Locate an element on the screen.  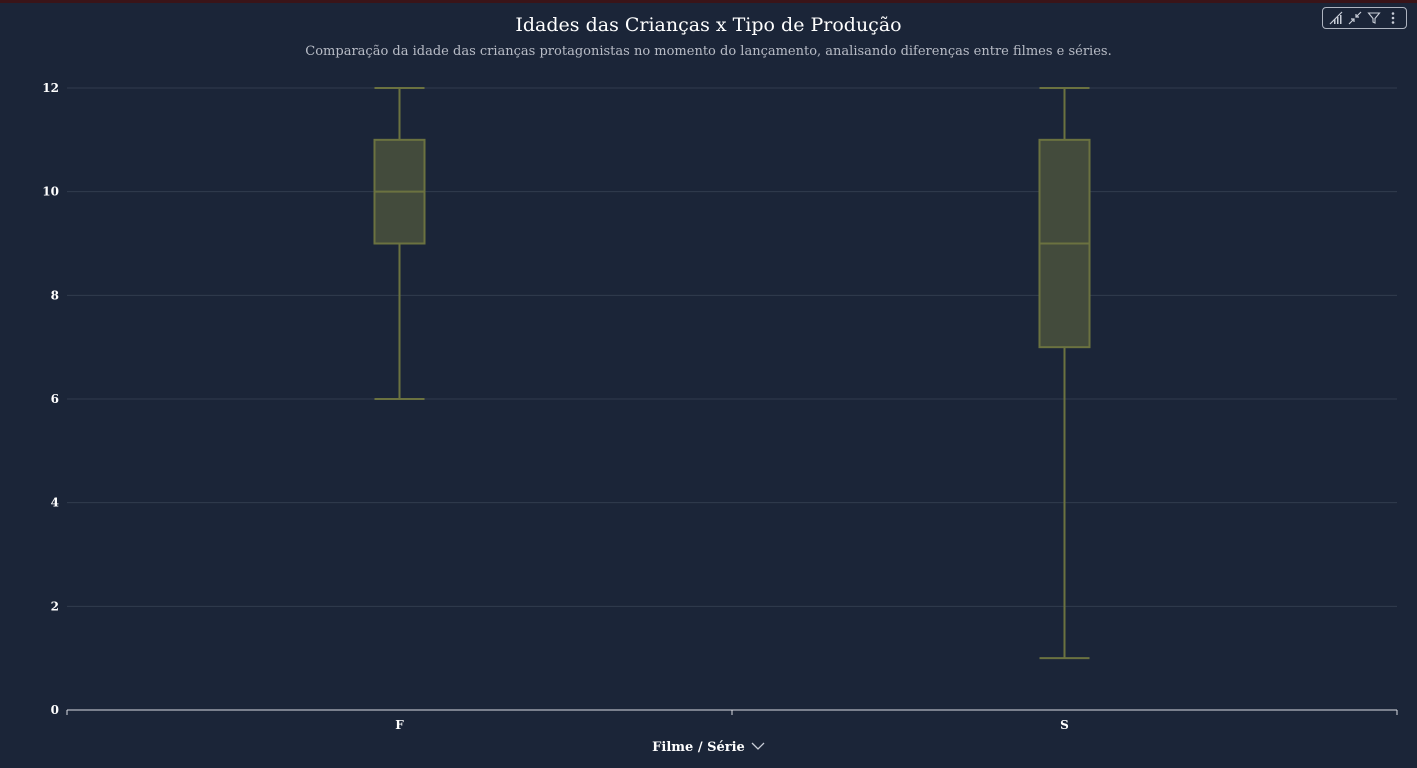
x-axis-title-wrap: Filme / Série is located at coordinates (708, 747).